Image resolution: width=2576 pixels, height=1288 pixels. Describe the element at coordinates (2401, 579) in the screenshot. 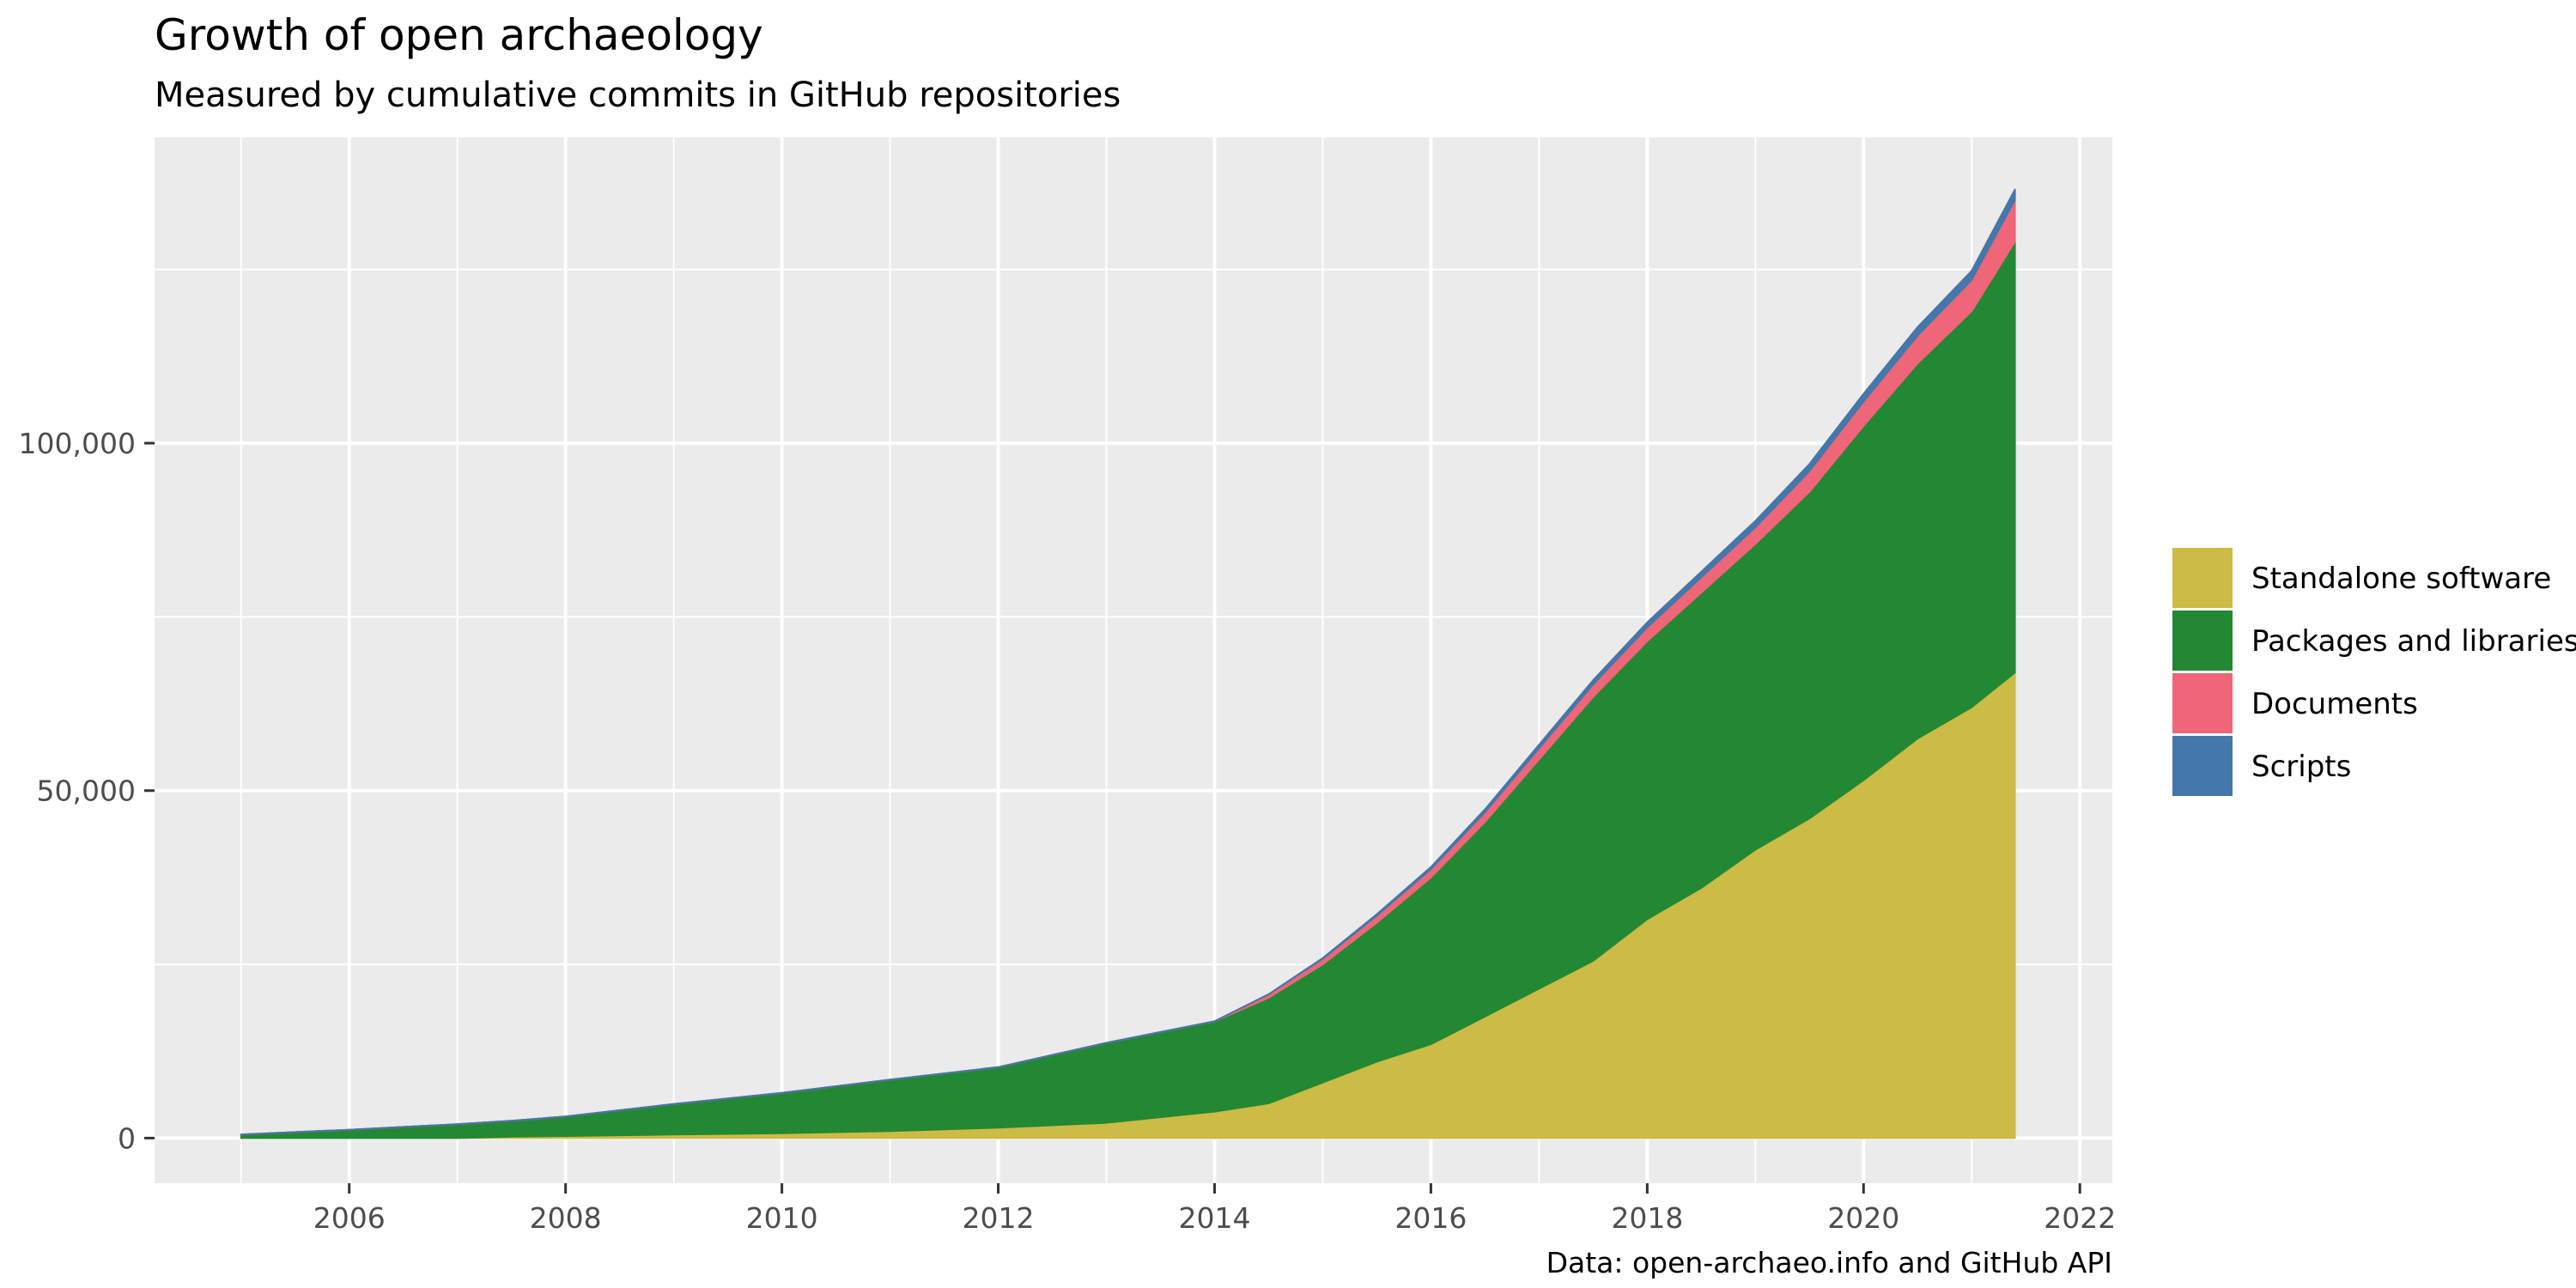

I see `legend-label-standalone-software: Standalone software` at that location.